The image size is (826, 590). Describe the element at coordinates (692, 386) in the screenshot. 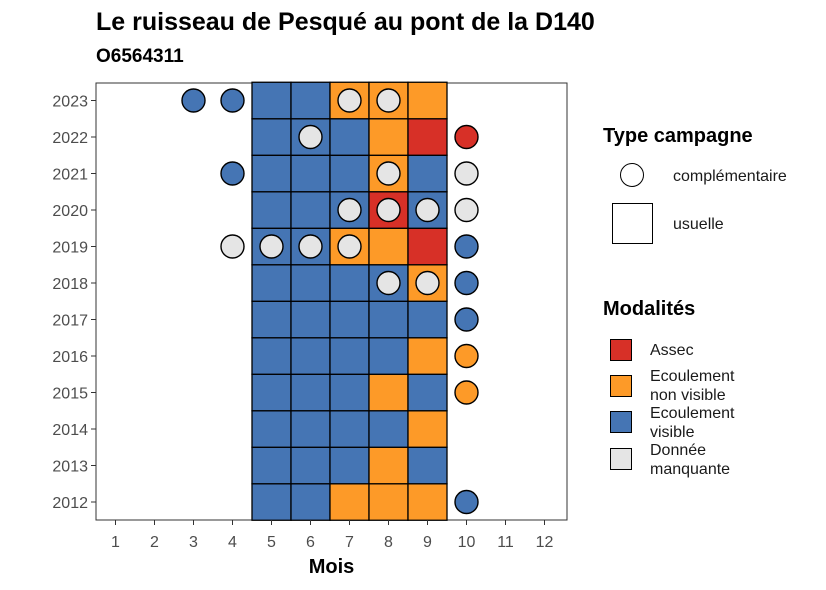

I see `legend-label-ecoulement-non-visible: Ecoulement non visible` at that location.